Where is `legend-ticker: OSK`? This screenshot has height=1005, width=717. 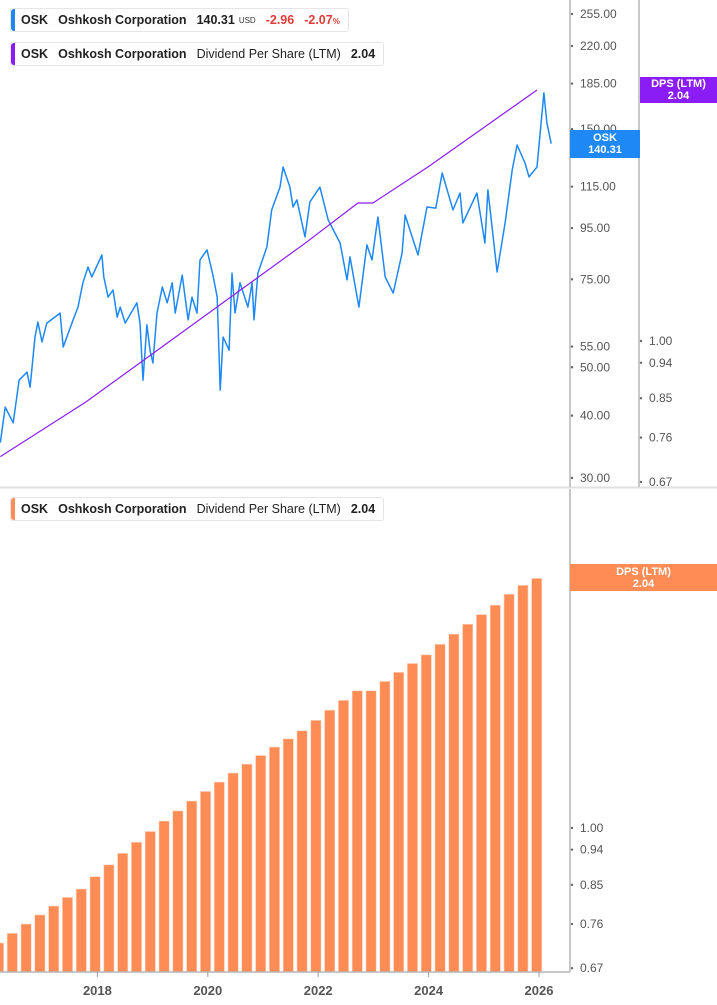
legend-ticker: OSK is located at coordinates (35, 509).